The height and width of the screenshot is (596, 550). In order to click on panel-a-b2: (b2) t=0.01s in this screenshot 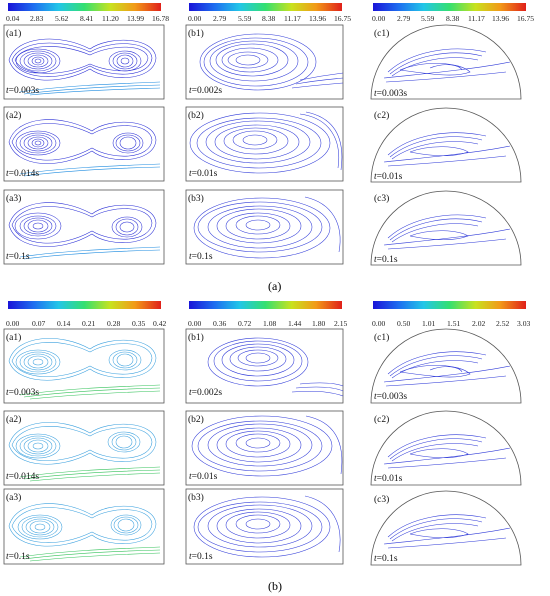, I will do `click(264, 144)`.